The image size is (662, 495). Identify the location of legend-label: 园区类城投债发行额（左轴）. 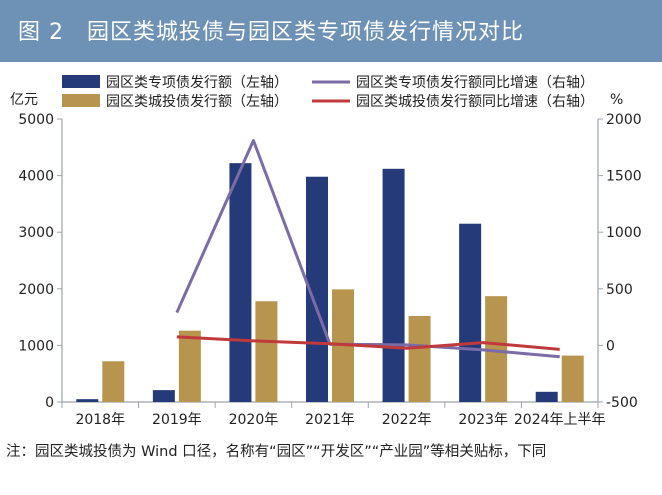
(197, 102).